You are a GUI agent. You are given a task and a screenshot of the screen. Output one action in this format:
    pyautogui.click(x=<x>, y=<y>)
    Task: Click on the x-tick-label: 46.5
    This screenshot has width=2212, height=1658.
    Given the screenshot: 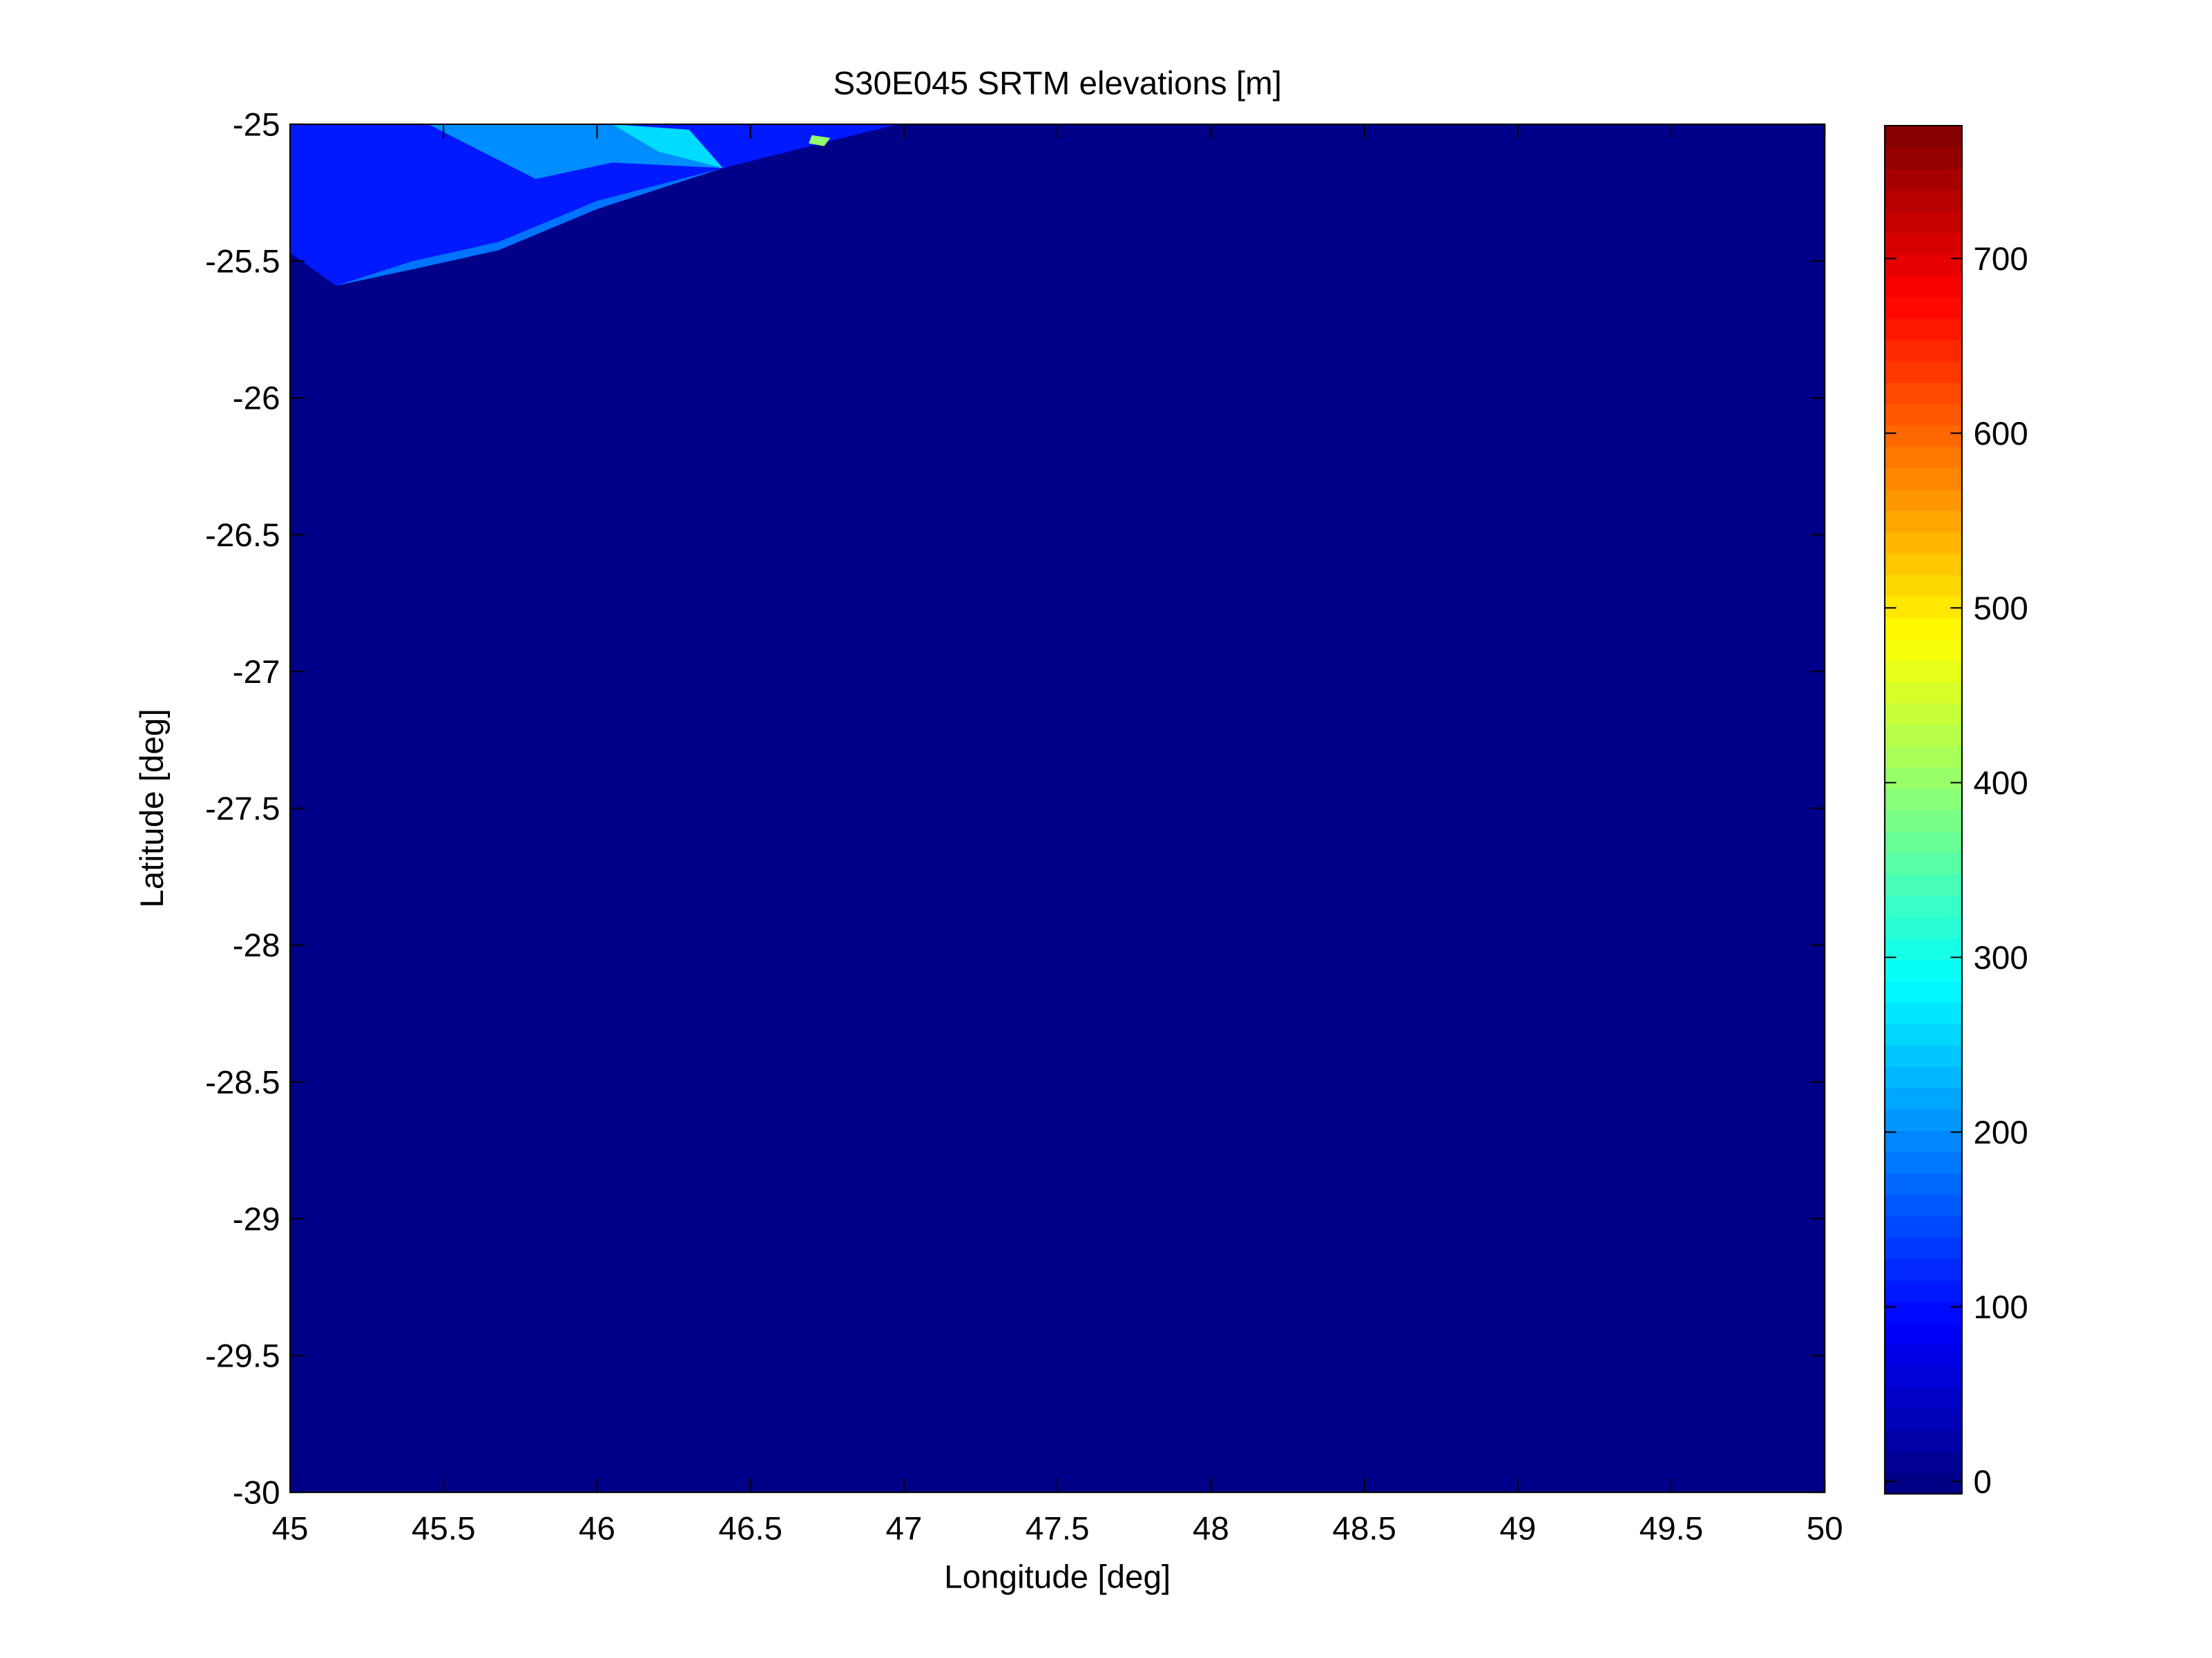 What is the action you would take?
    pyautogui.click(x=750, y=1528)
    